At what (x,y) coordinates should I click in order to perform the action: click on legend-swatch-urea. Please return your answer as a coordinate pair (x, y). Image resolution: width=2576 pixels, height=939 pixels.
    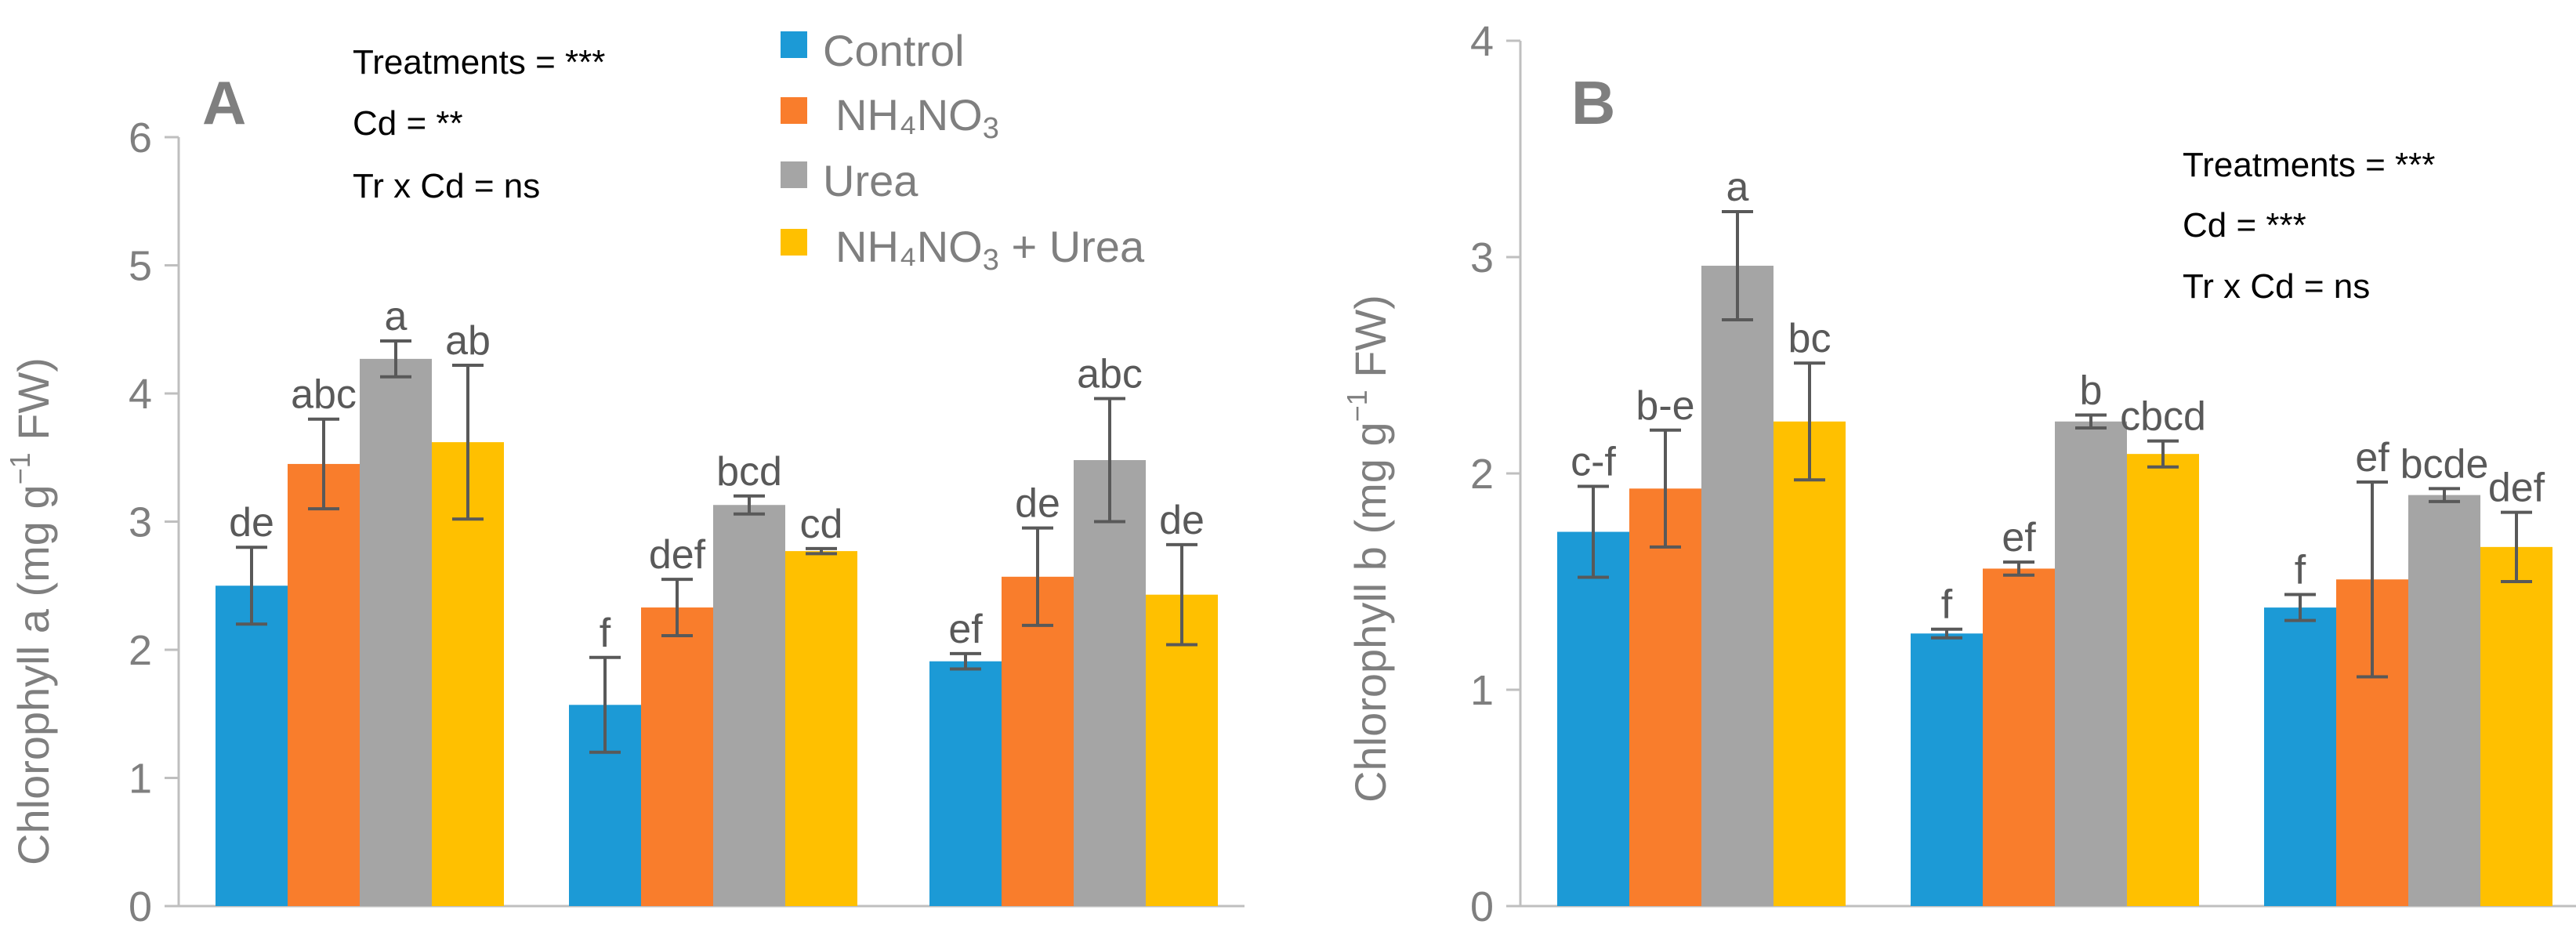
    Looking at the image, I should click on (794, 175).